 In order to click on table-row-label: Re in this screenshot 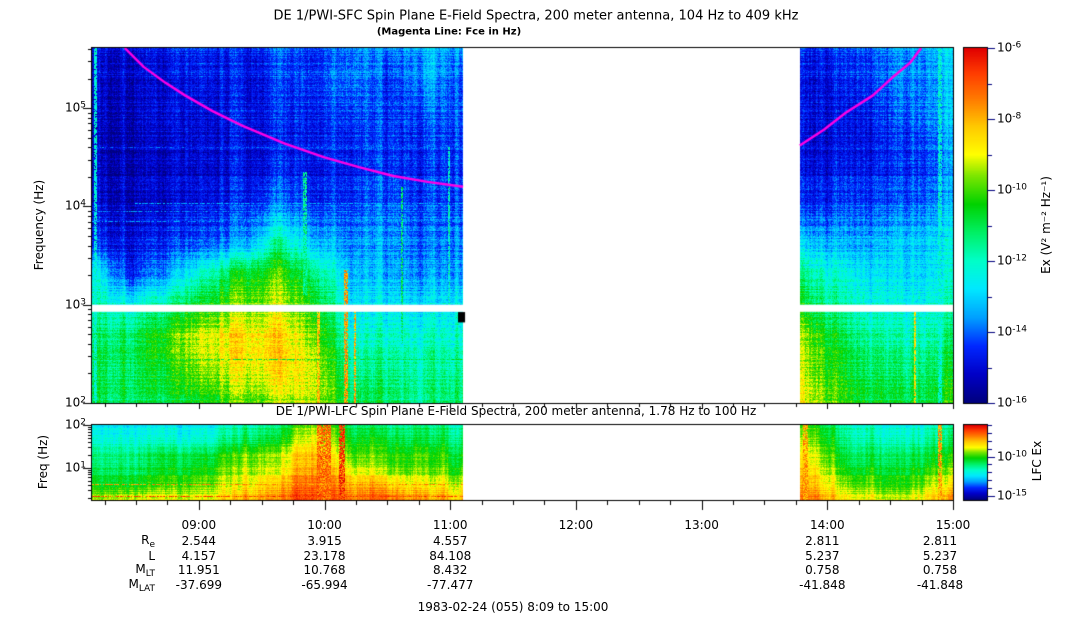, I will do `click(148, 541)`.